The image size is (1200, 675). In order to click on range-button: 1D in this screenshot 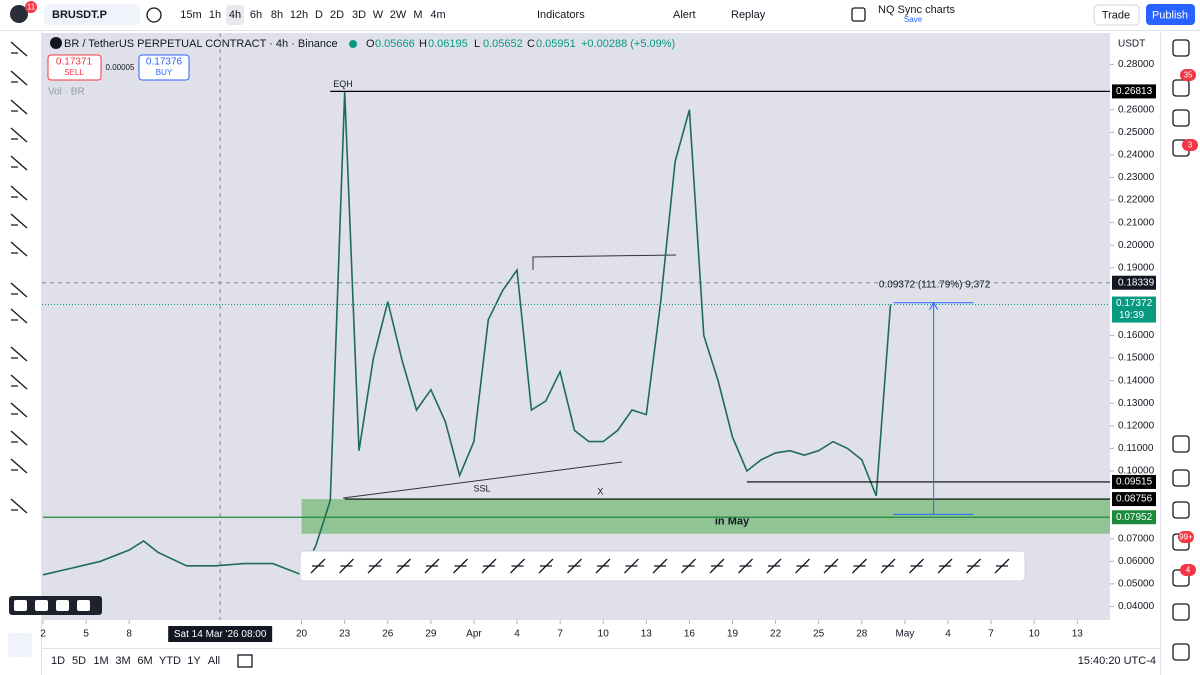, I will do `click(58, 661)`.